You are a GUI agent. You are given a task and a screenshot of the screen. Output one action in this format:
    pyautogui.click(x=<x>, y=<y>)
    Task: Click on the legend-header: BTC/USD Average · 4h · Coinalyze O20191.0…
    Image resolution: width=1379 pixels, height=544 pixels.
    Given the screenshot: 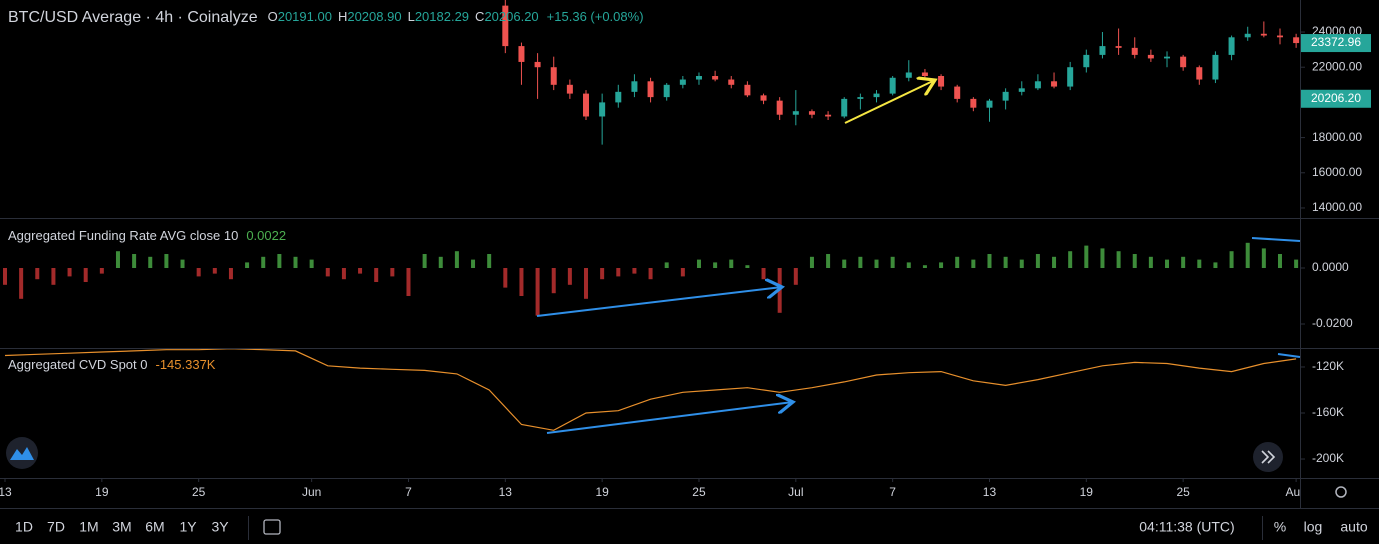 What is the action you would take?
    pyautogui.click(x=326, y=17)
    